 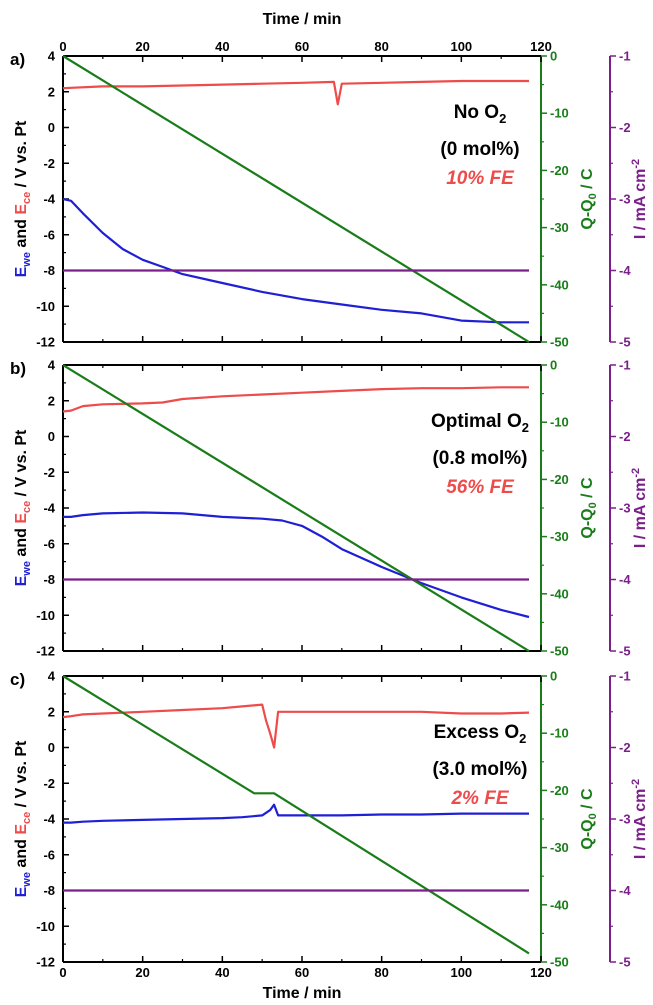 What do you see at coordinates (480, 114) in the screenshot?
I see `condition-label: No O2` at bounding box center [480, 114].